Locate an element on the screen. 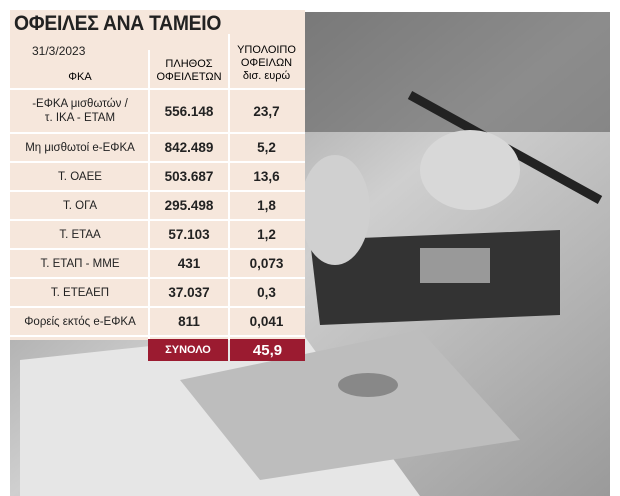  cell-value: 37.037 is located at coordinates (189, 292).